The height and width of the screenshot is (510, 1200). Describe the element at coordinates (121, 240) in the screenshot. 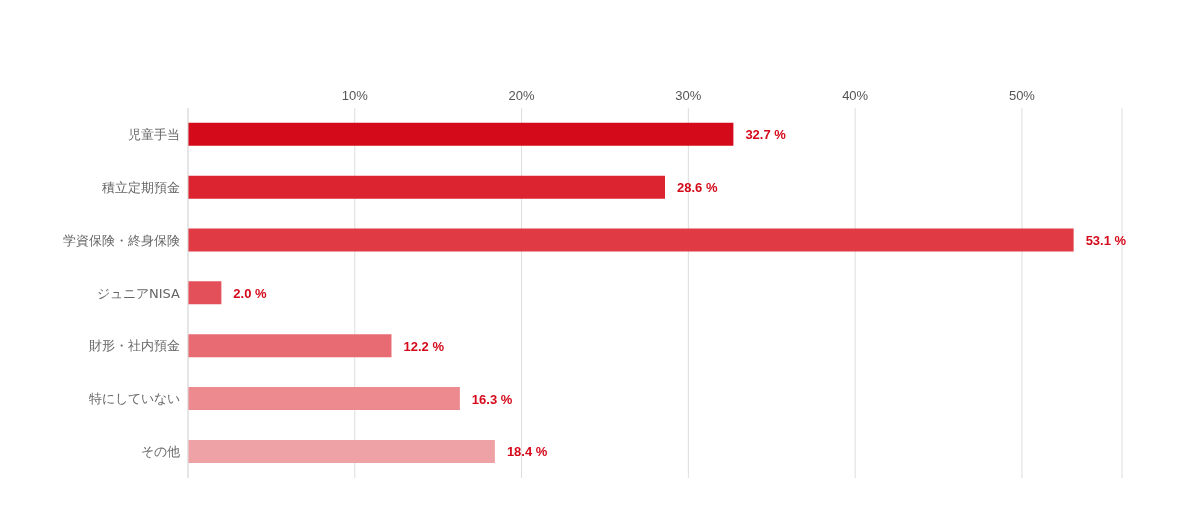

I see `y-tick-label: 学資保険・終身保険` at that location.